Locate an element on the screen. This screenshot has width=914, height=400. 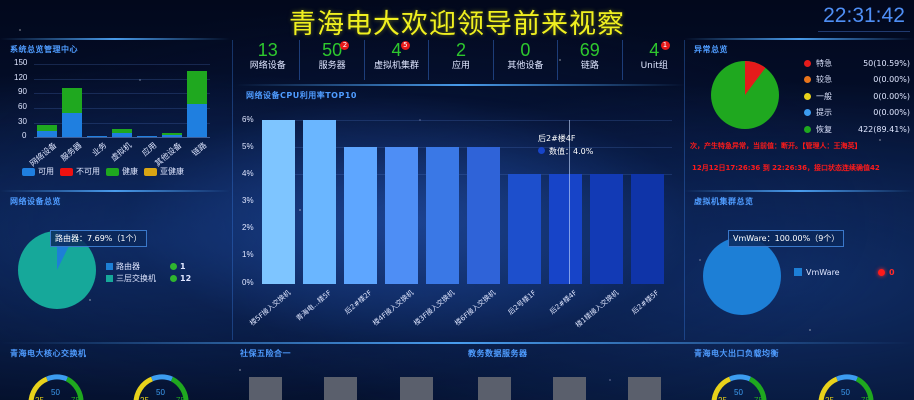
alert-badge: 1 is located at coordinates (665, 45).